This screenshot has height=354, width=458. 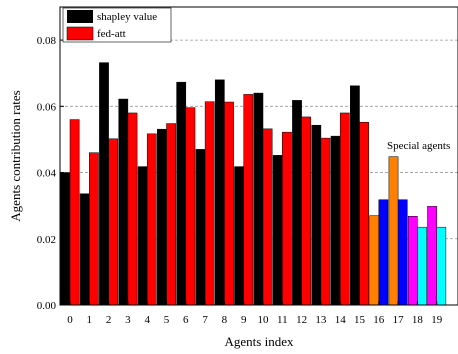 What do you see at coordinates (128, 320) in the screenshot?
I see `x-tick-label: 3` at bounding box center [128, 320].